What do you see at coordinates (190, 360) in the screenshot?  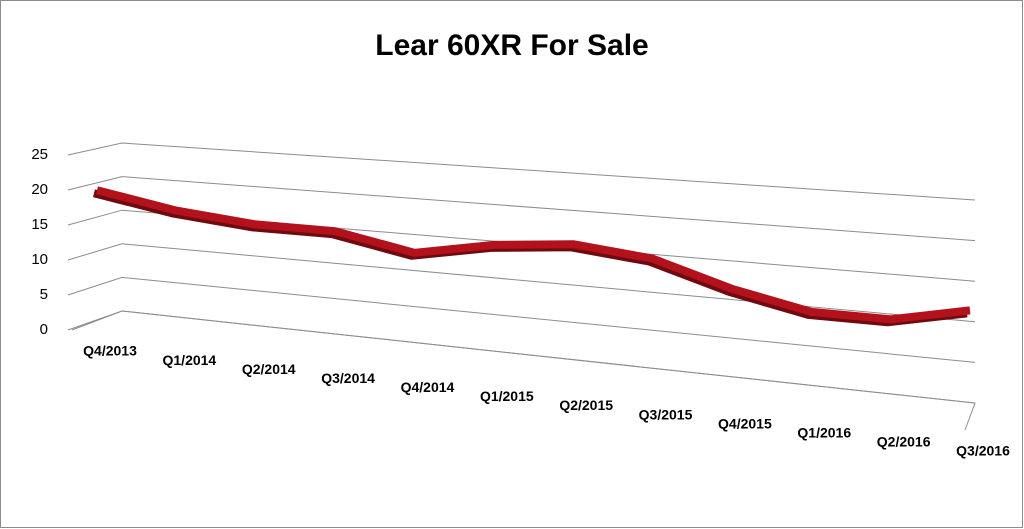 I see `x-tick-label: Q1/2014` at bounding box center [190, 360].